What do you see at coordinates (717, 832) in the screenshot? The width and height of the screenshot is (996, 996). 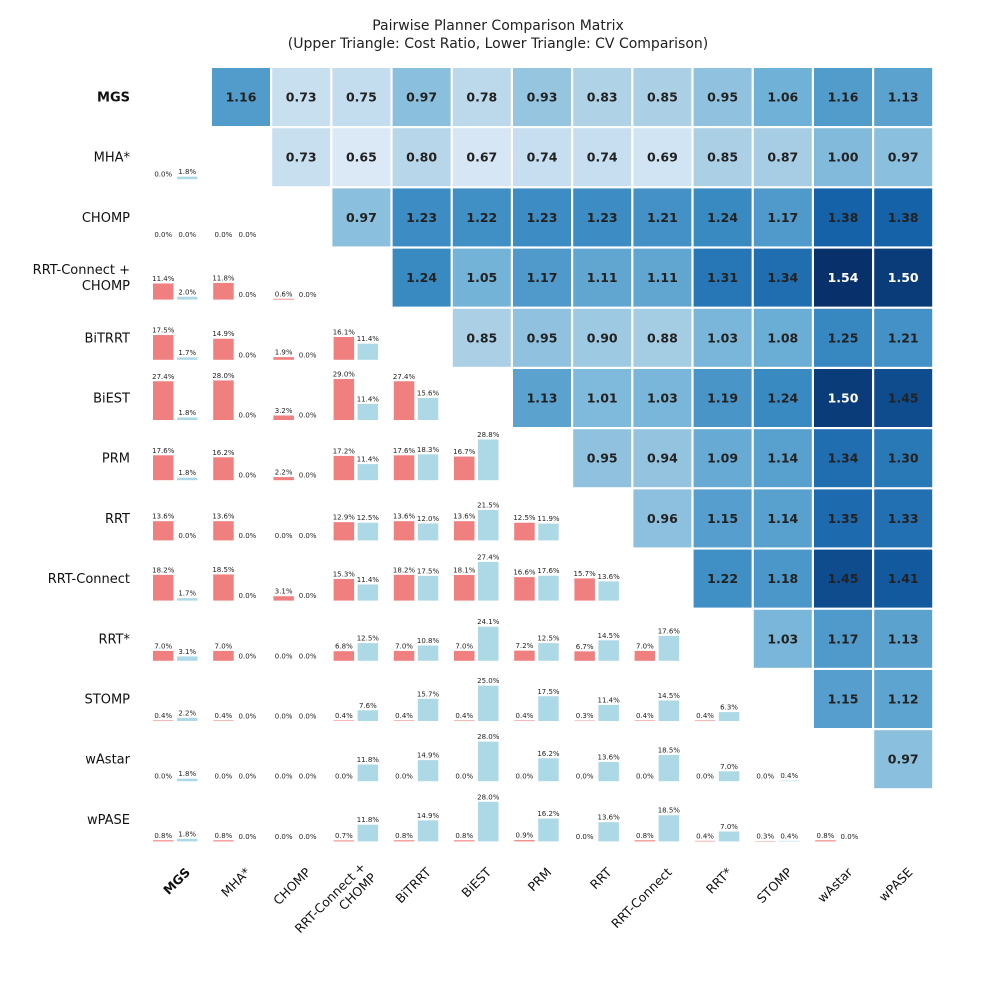 I see `cv-comparison-cell: 0.4% 7.0%` at bounding box center [717, 832].